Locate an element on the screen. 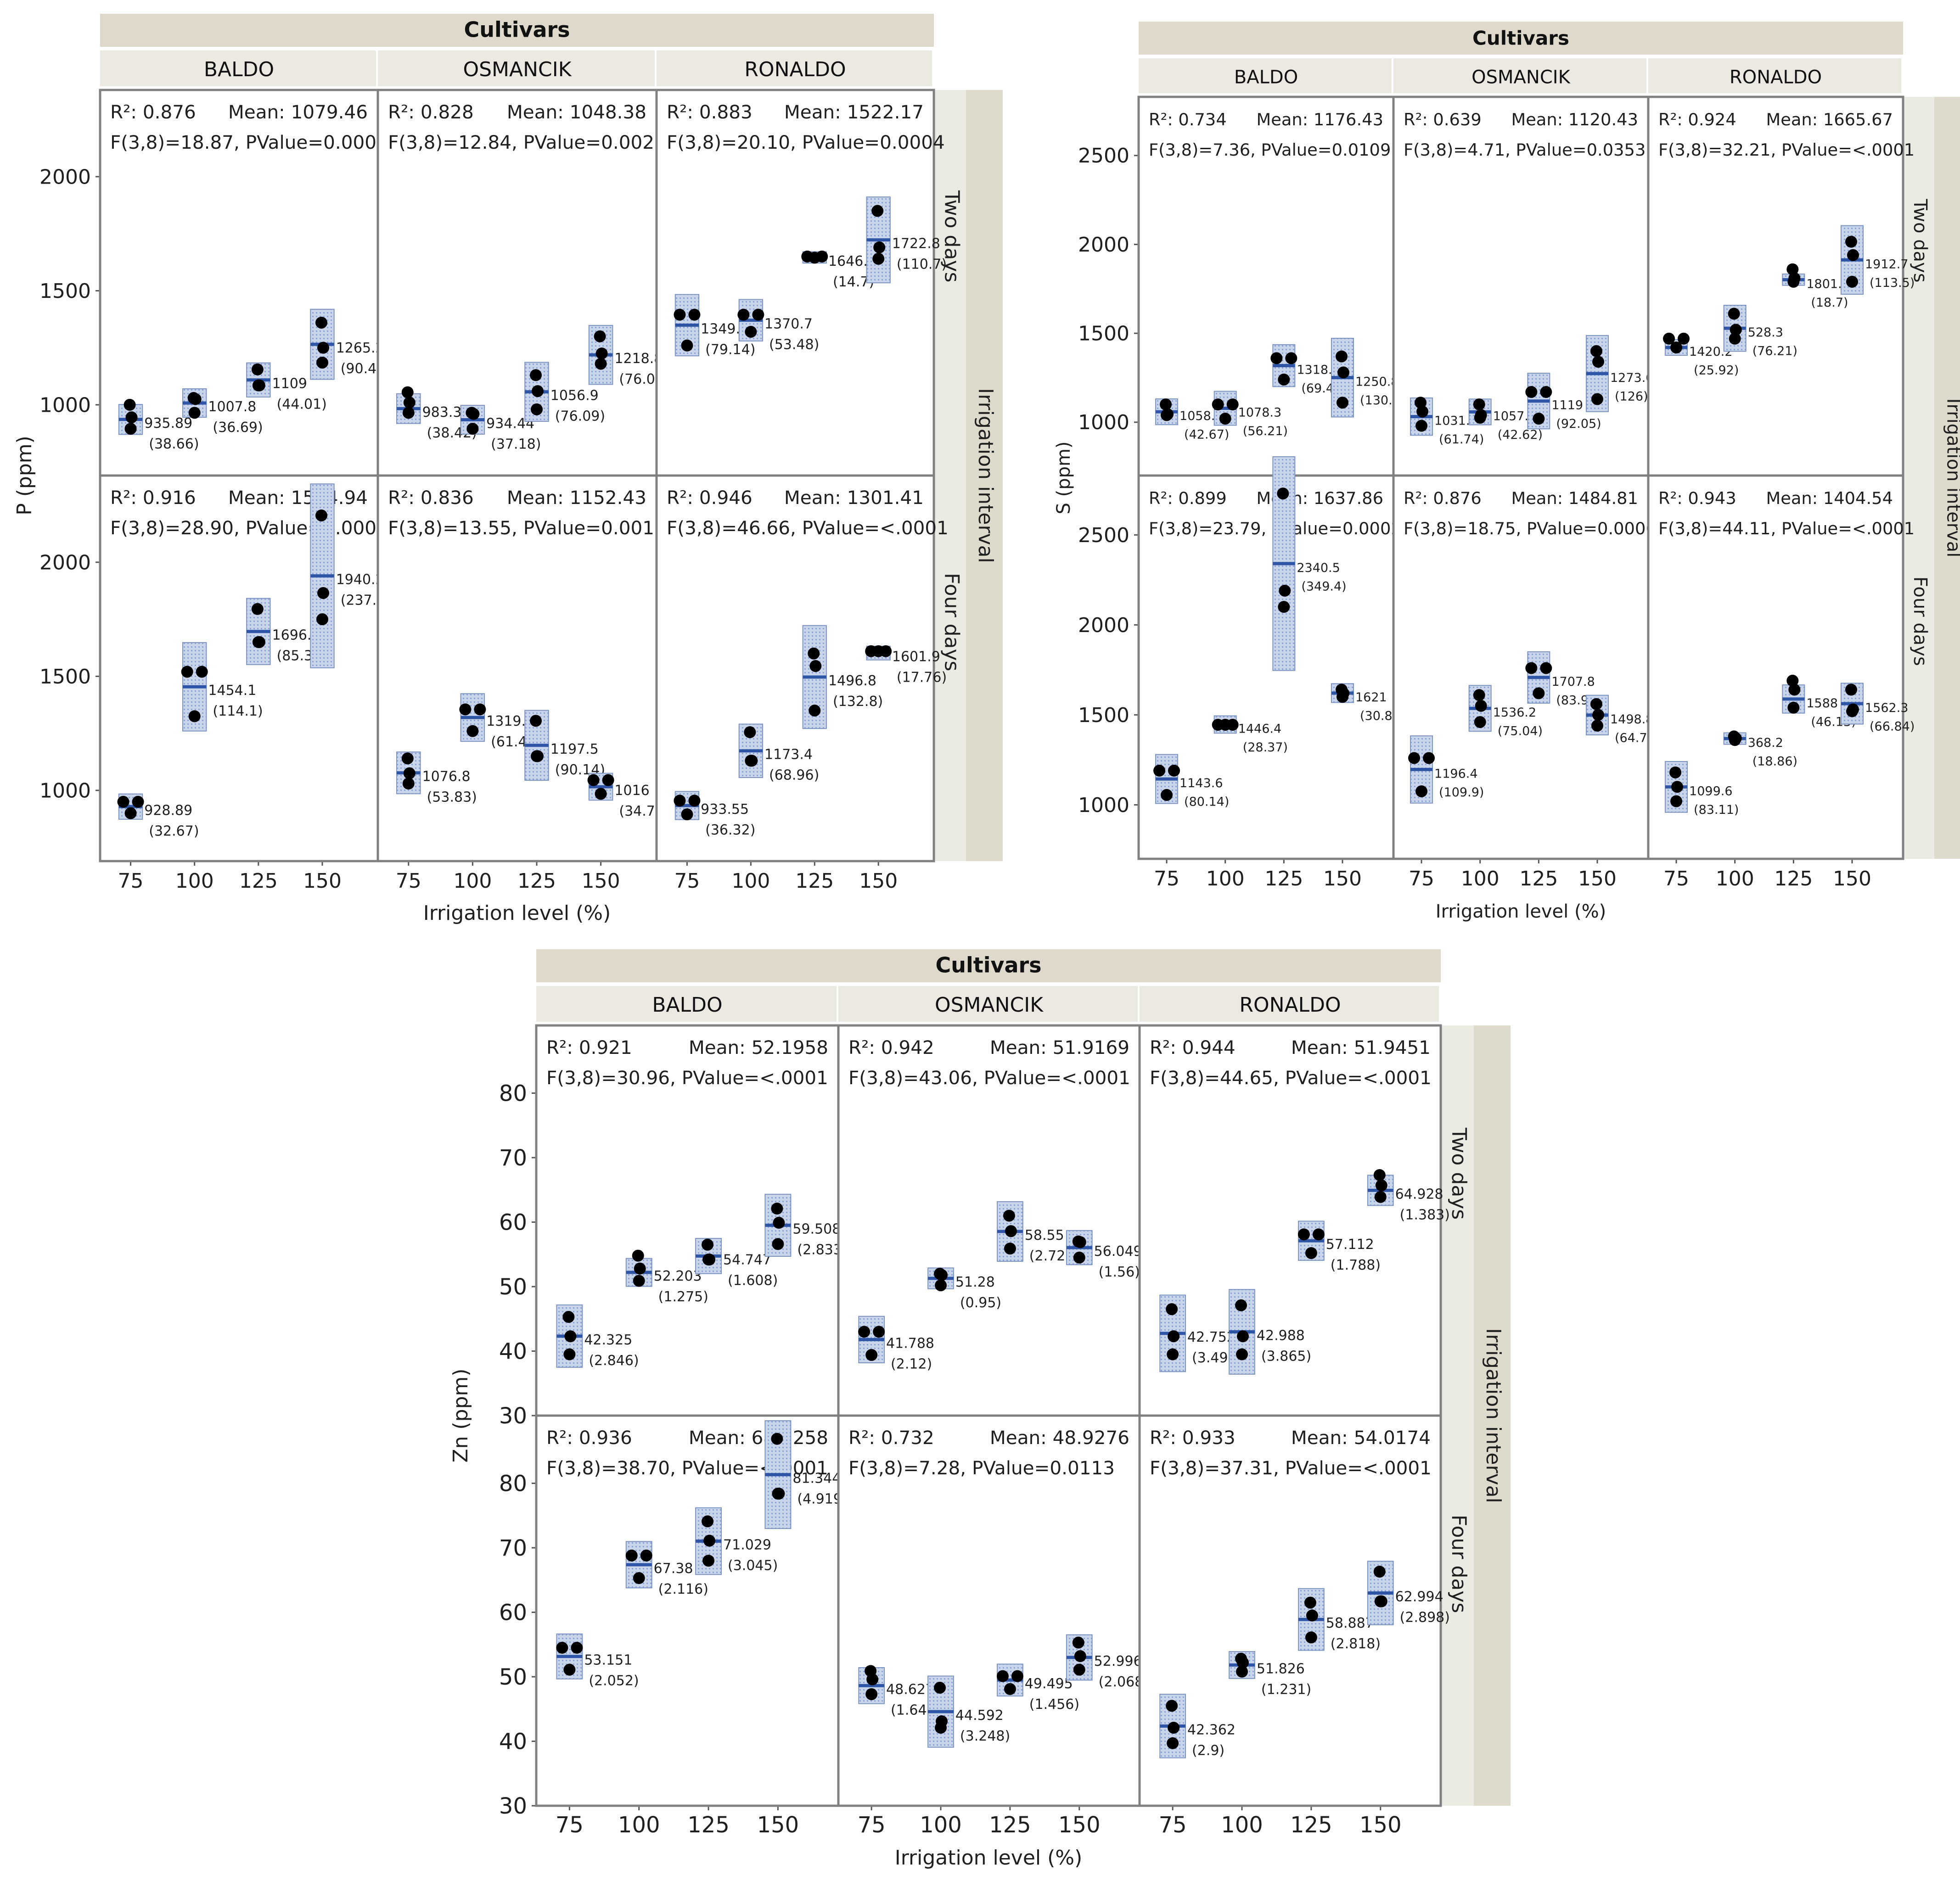 This screenshot has height=1887, width=1960. sd-label: (3.248) is located at coordinates (985, 1736).